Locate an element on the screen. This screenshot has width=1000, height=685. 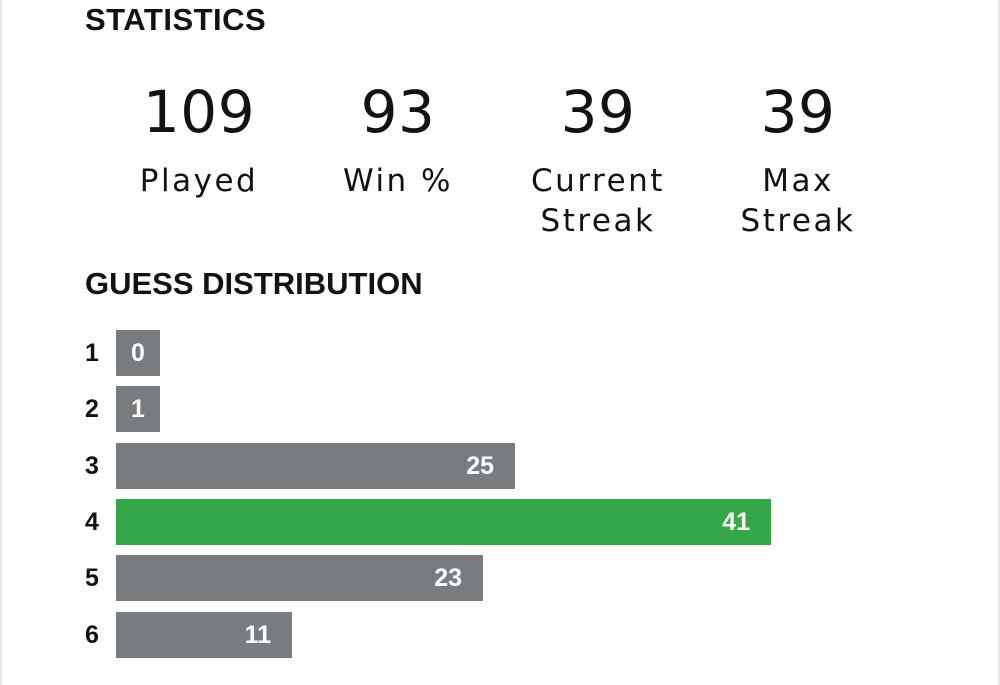
guess-number: 5 is located at coordinates (92, 578).